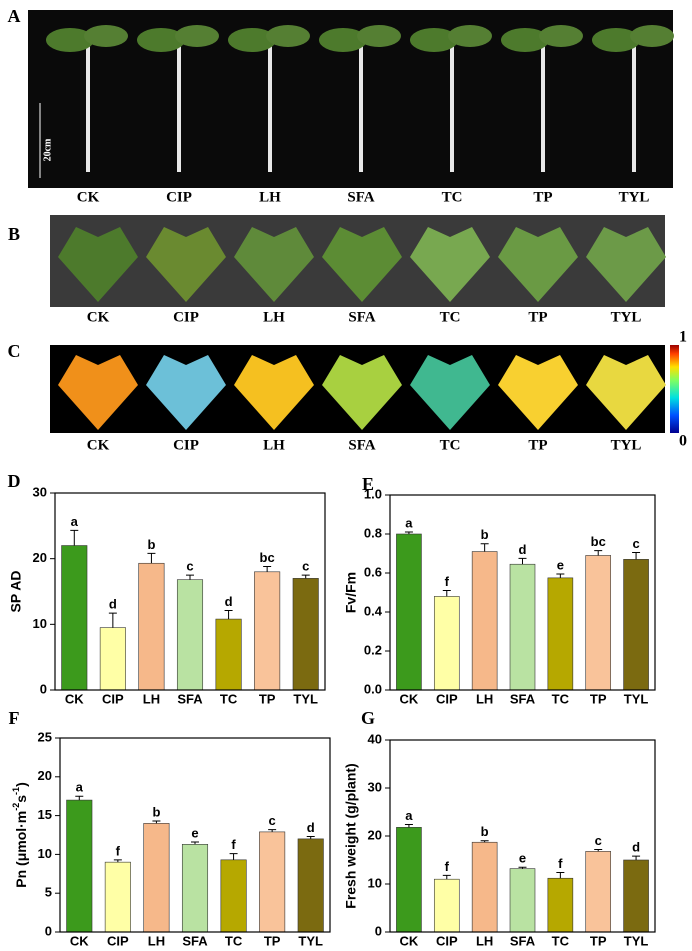  What do you see at coordinates (195, 835) in the screenshot?
I see `plot-frame` at bounding box center [195, 835].